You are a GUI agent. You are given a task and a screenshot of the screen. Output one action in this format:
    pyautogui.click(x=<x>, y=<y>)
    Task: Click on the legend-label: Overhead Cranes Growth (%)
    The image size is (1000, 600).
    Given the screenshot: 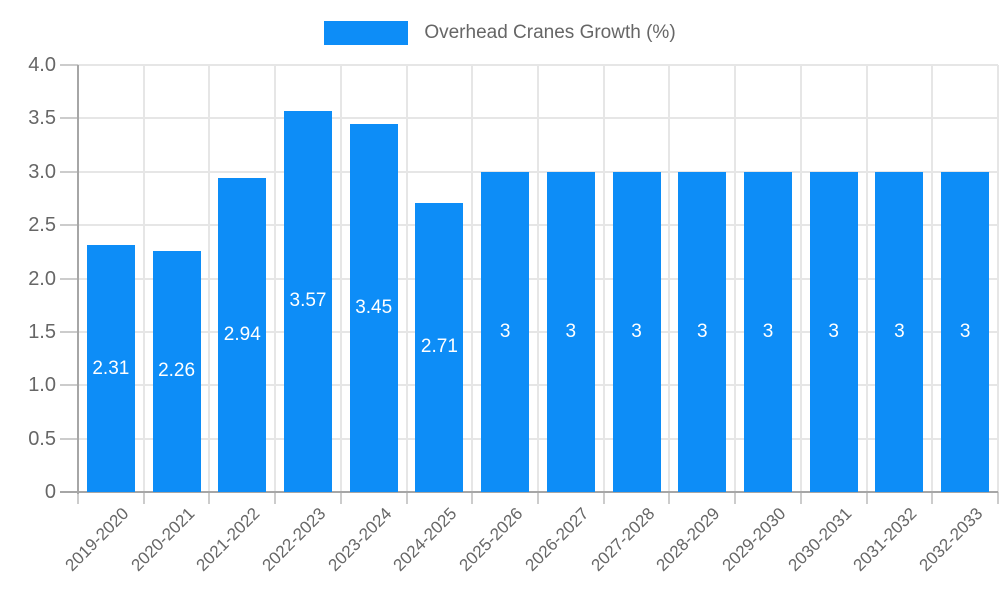 What is the action you would take?
    pyautogui.click(x=550, y=32)
    